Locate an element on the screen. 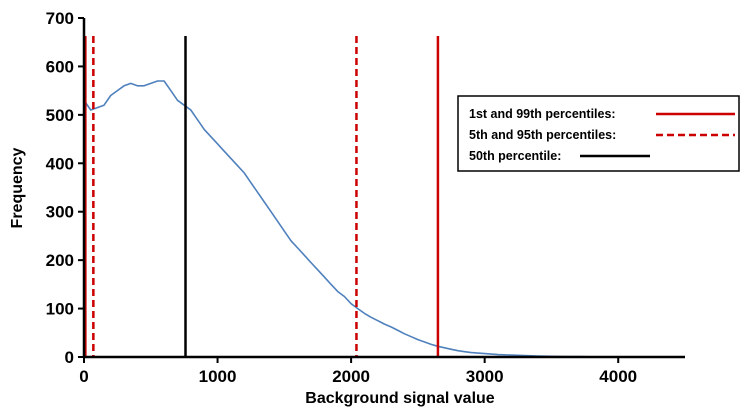 The height and width of the screenshot is (411, 741). y-tick-label: 700 is located at coordinates (60, 18).